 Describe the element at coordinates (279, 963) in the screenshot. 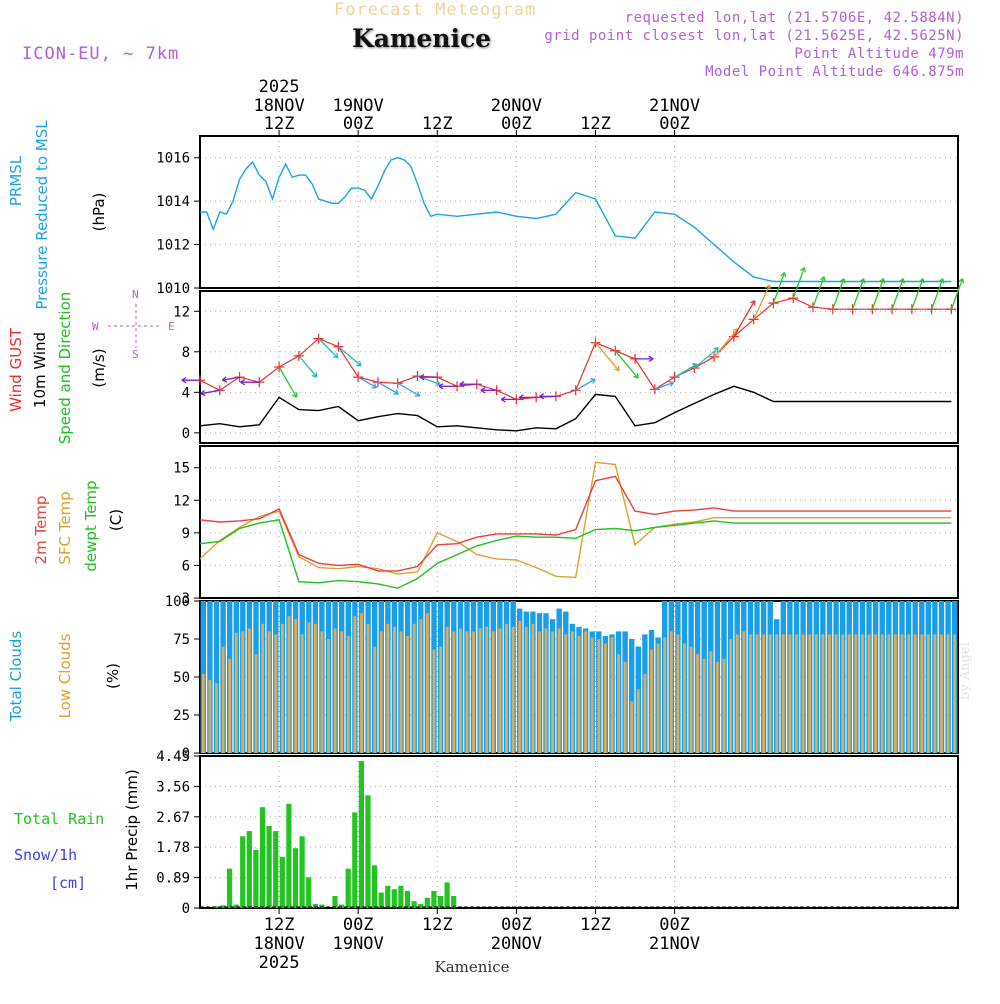

I see `time-year-bottom: 2025` at that location.